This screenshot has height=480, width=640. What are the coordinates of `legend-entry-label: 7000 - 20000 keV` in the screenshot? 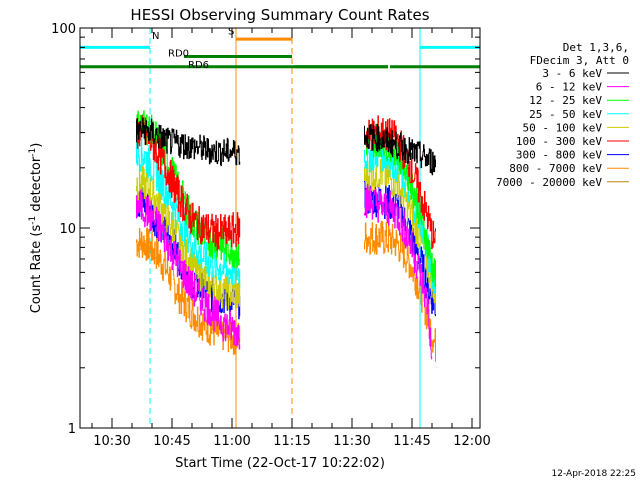 It's located at (549, 182).